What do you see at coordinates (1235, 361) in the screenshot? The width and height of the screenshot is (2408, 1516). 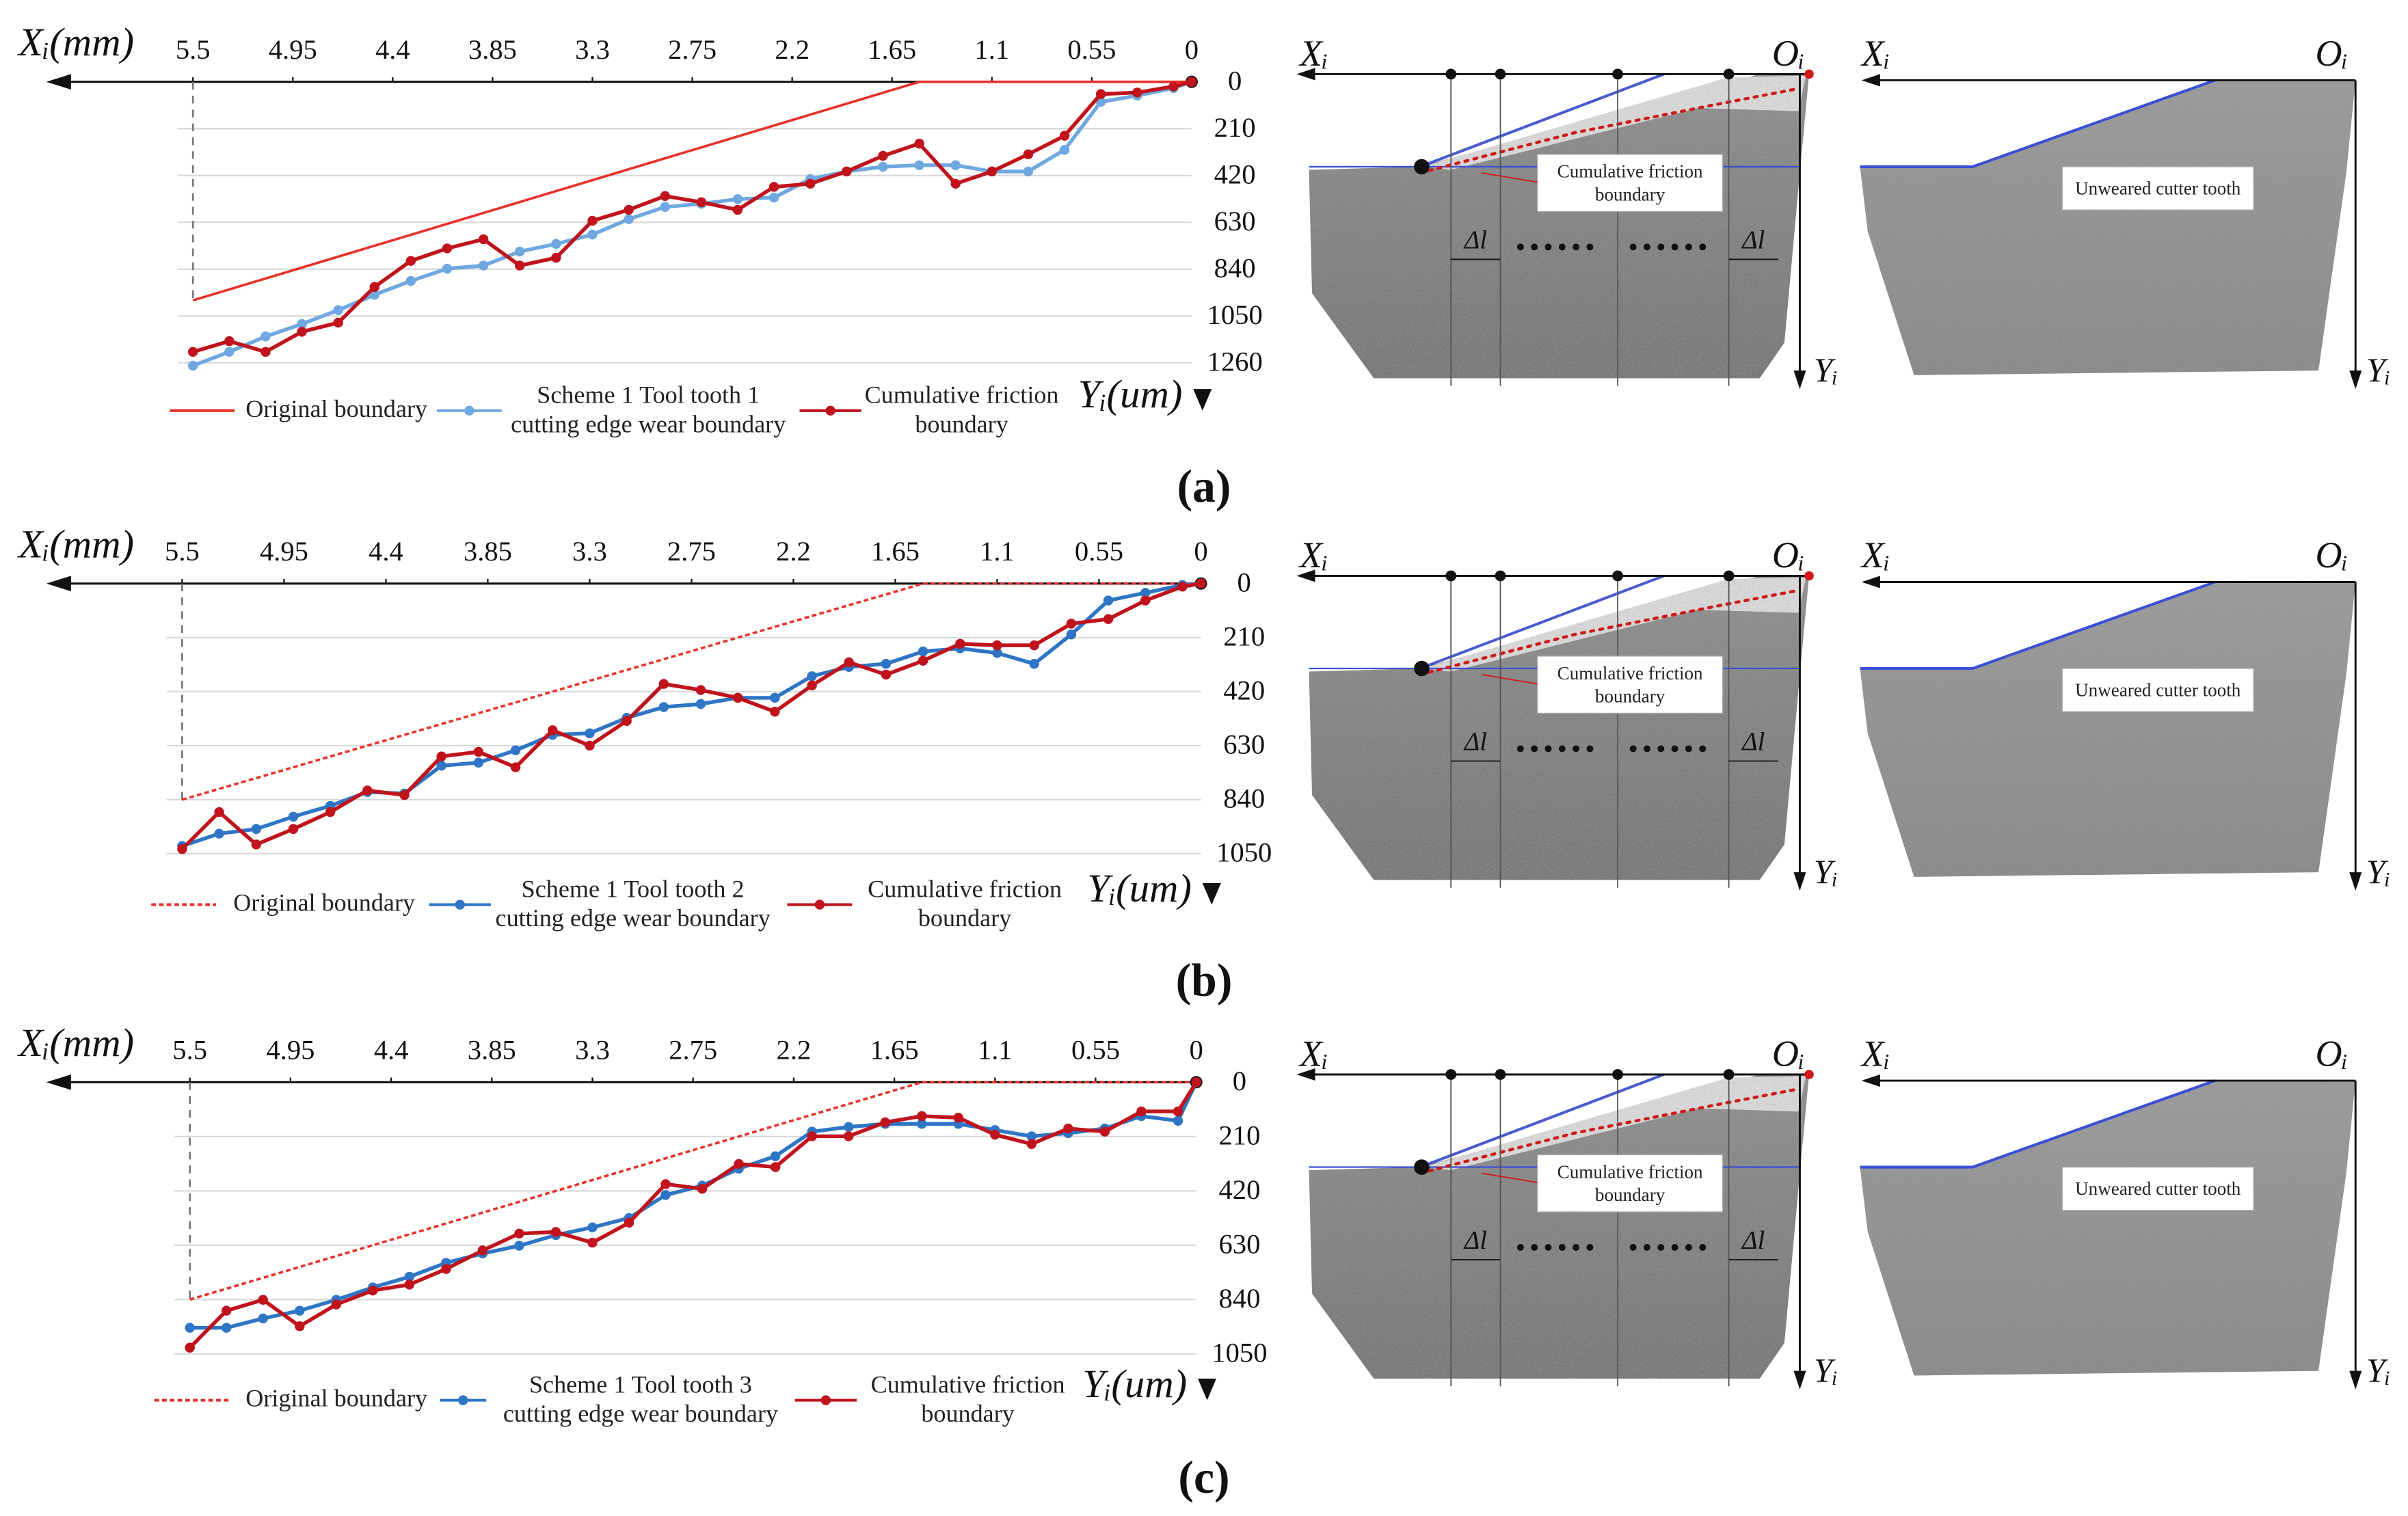 I see `y-tick-label: 1260` at bounding box center [1235, 361].